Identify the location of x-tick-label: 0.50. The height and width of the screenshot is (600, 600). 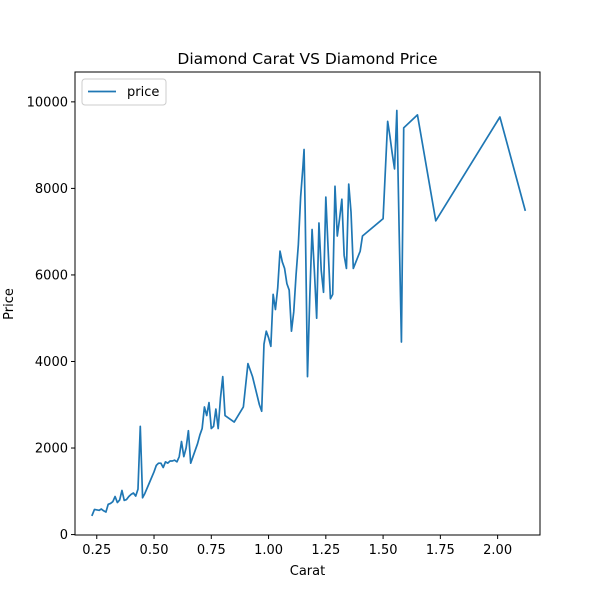
(154, 550).